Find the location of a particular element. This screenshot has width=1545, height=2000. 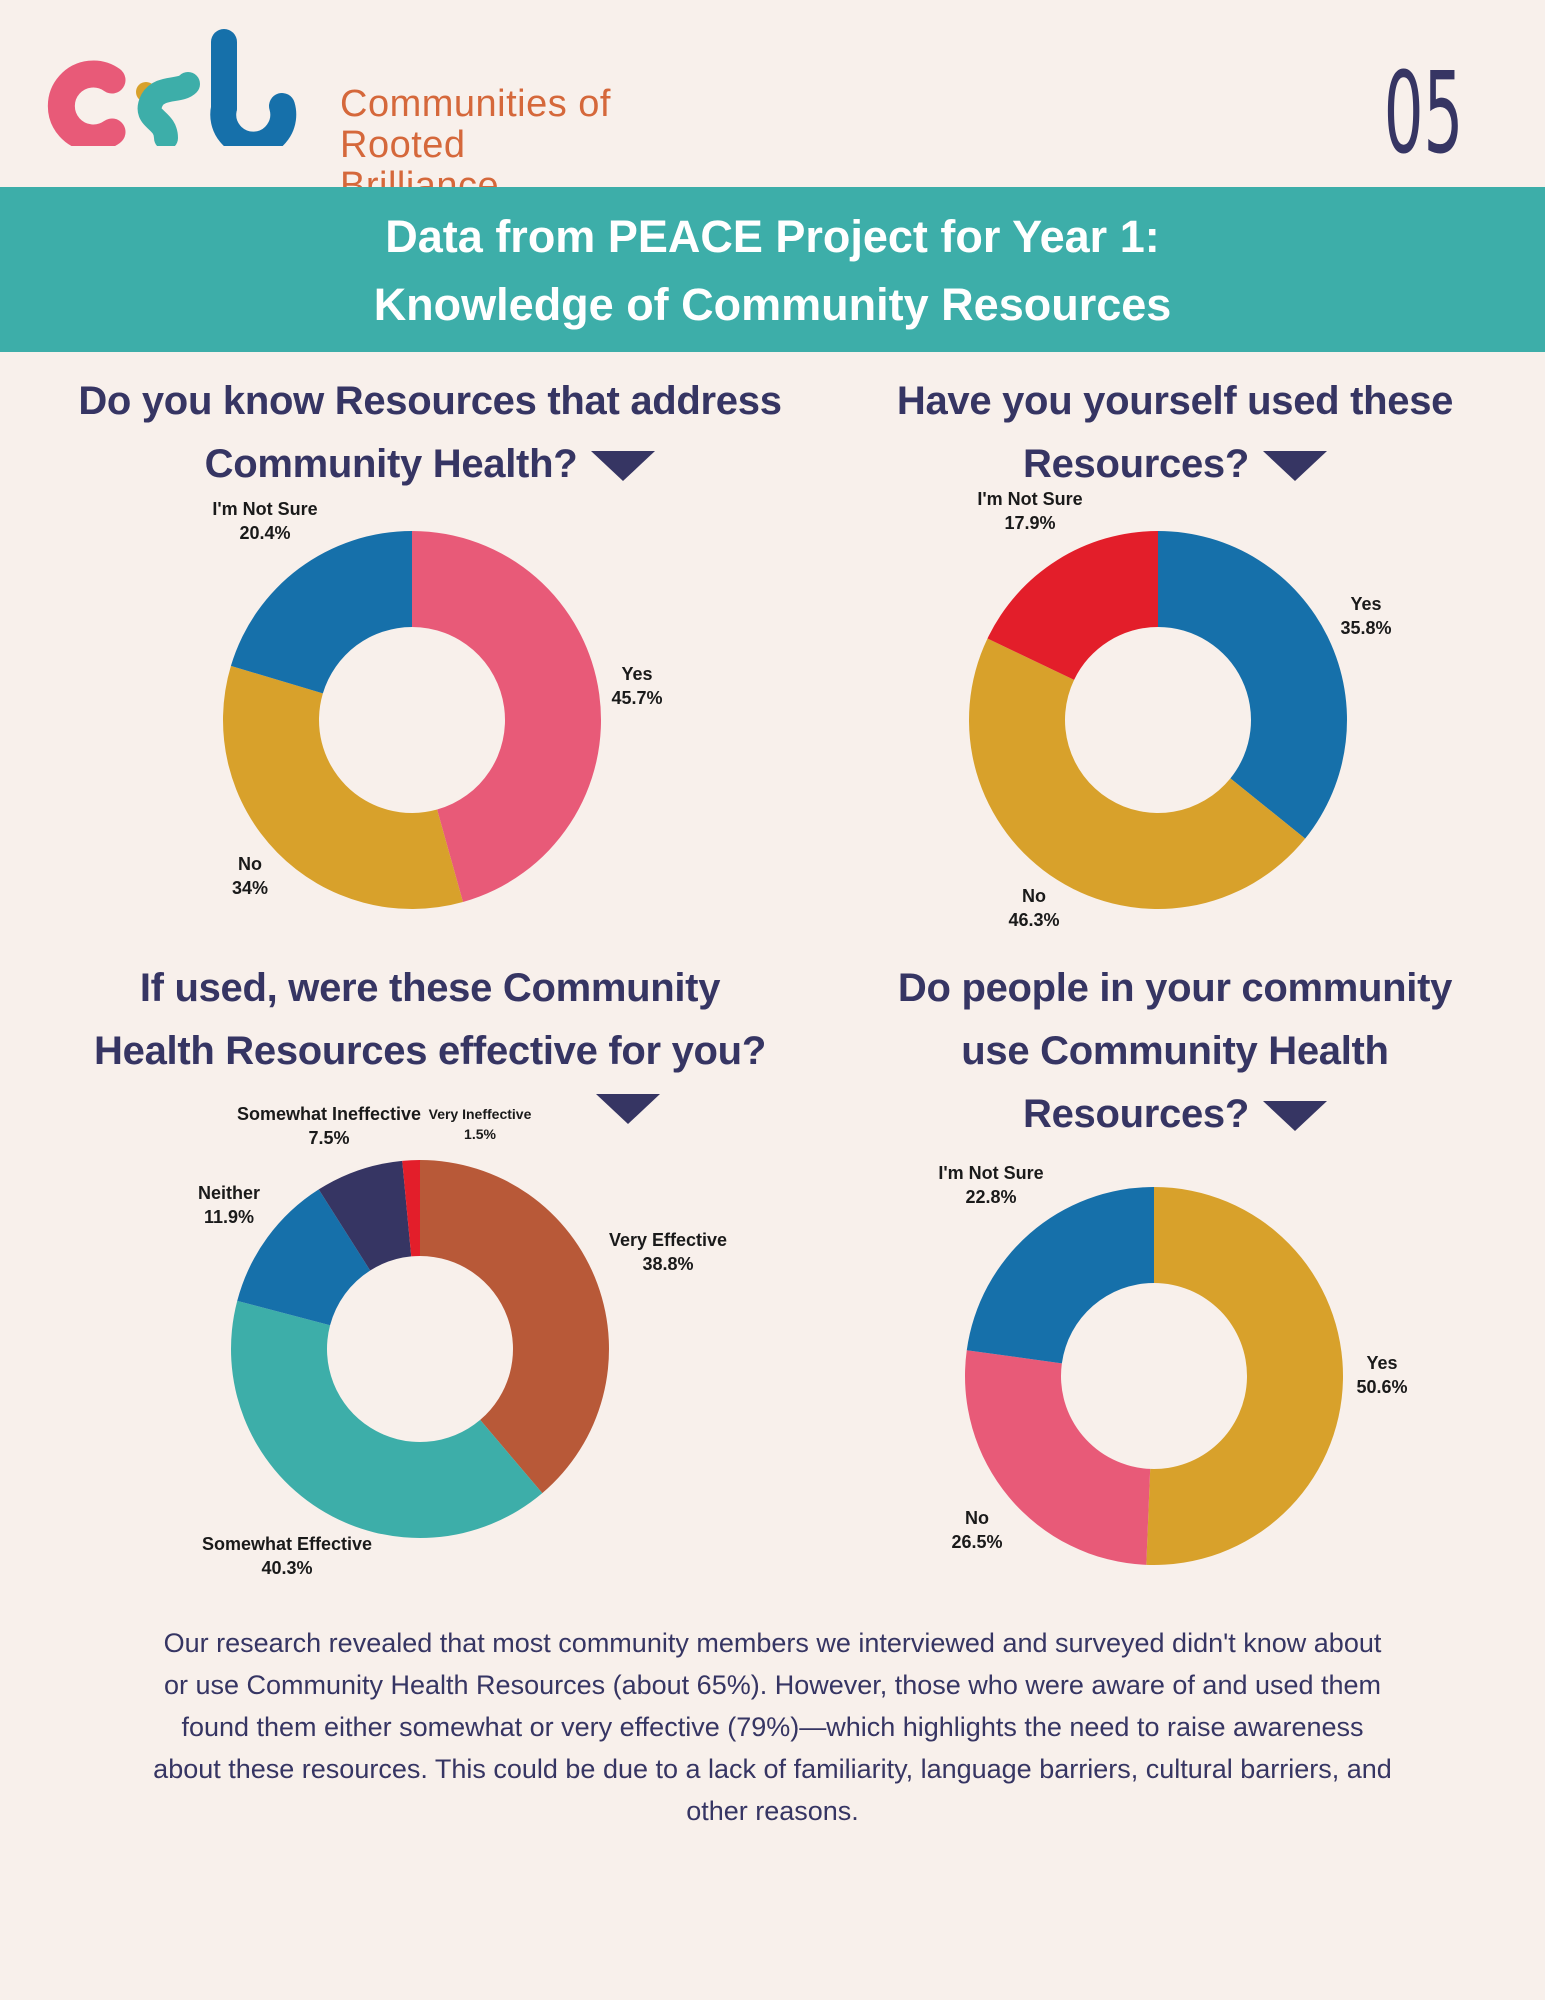

chart3-label-value: 40.3% is located at coordinates (286, 1568).